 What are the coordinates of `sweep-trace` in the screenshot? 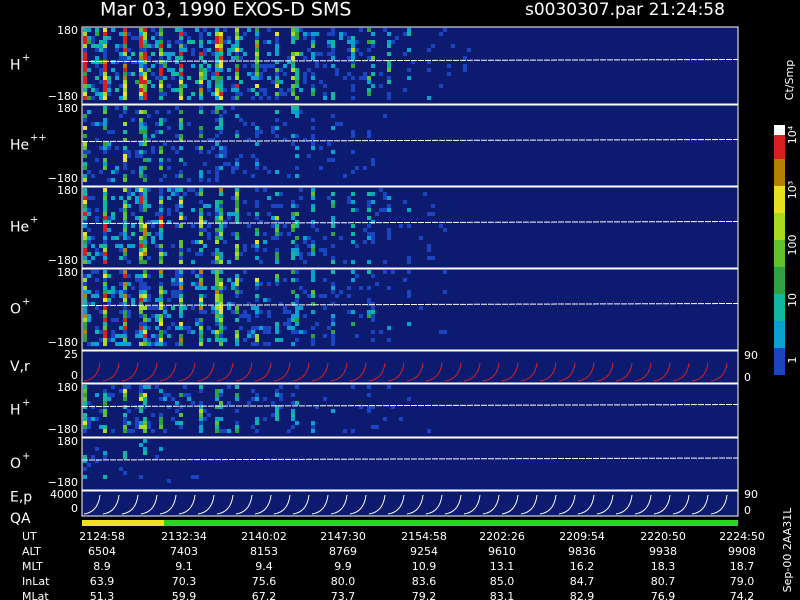 It's located at (405, 504).